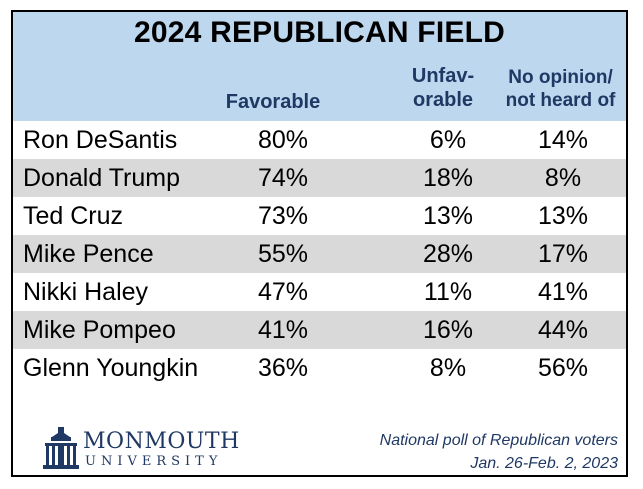  I want to click on column-header-no-opinion-line2: not heard of, so click(560, 100).